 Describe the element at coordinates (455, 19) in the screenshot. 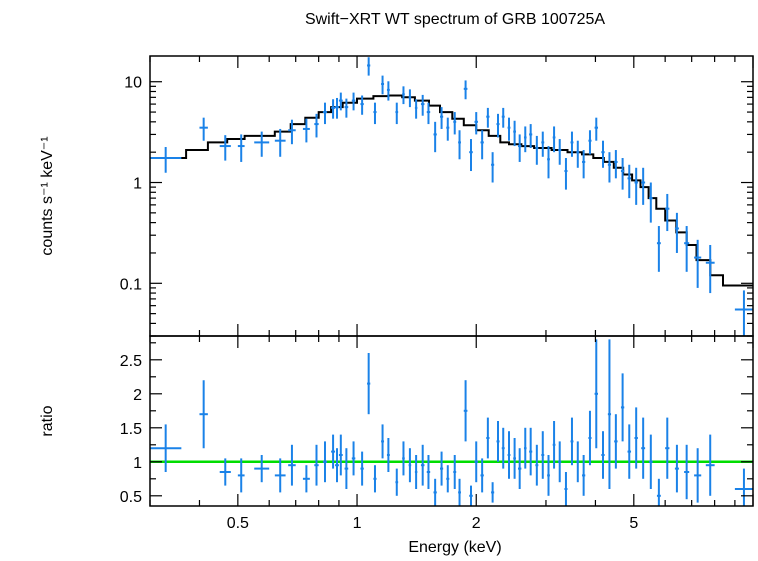

I see `chart-title: Swift−XRT WT spectrum of GRB 100725A` at that location.